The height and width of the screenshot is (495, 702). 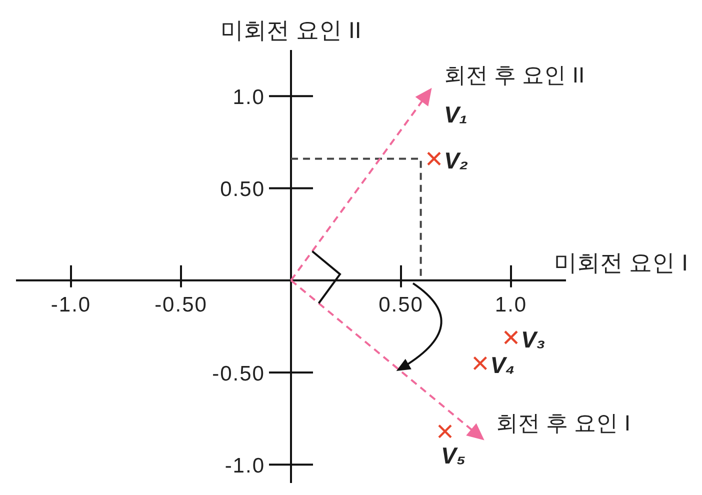 I want to click on annotation: V₁, so click(x=456, y=114).